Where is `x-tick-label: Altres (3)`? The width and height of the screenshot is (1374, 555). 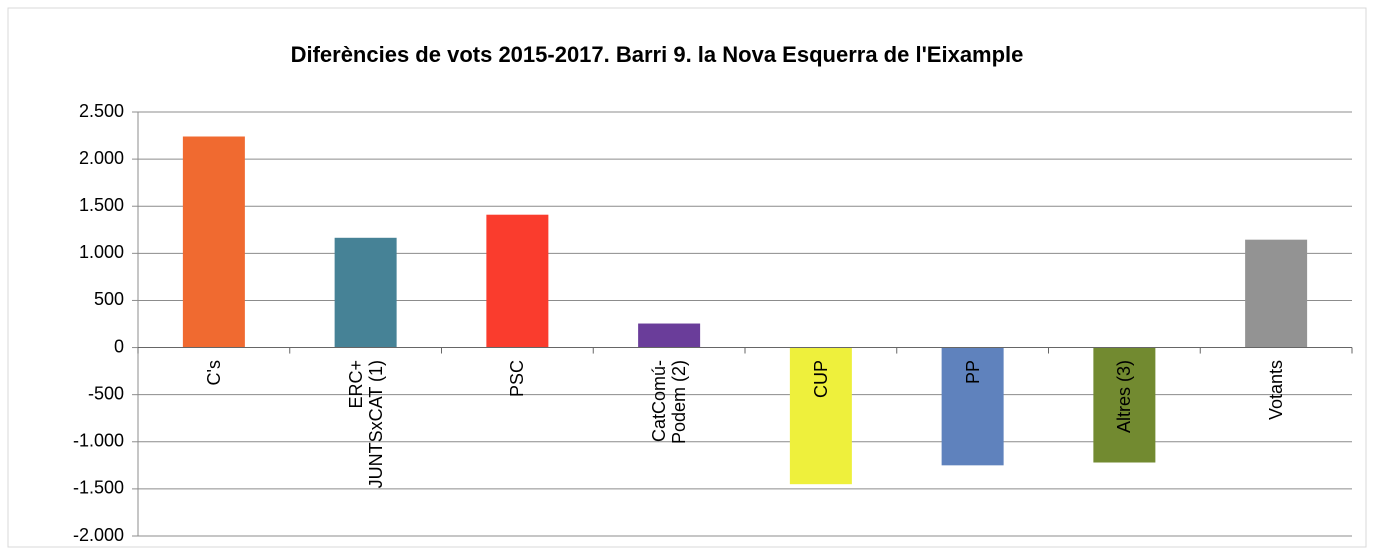
x-tick-label: Altres (3) is located at coordinates (1124, 396).